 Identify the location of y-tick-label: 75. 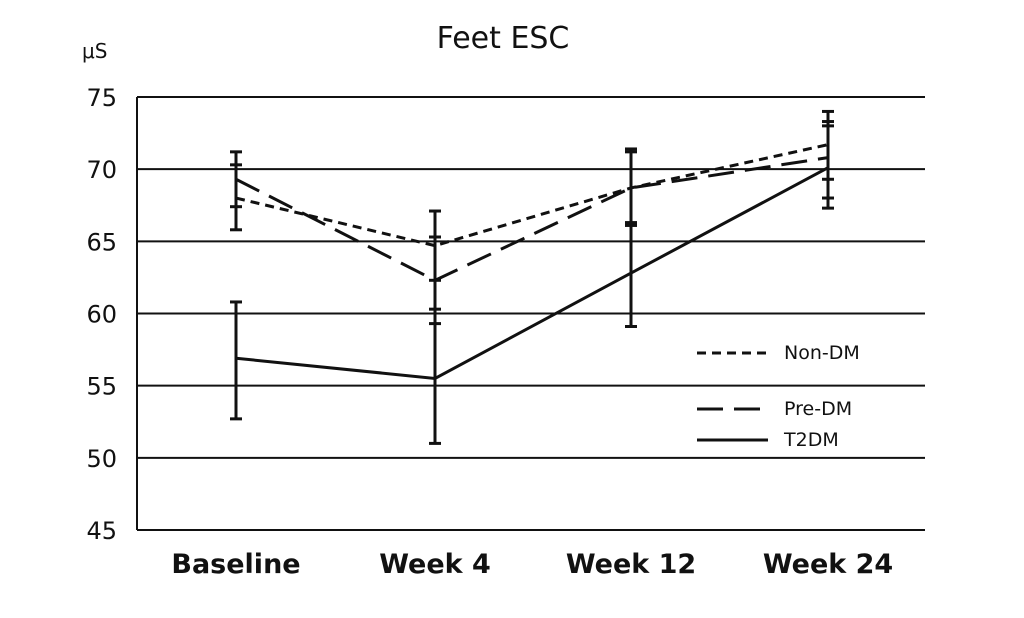
(101, 98).